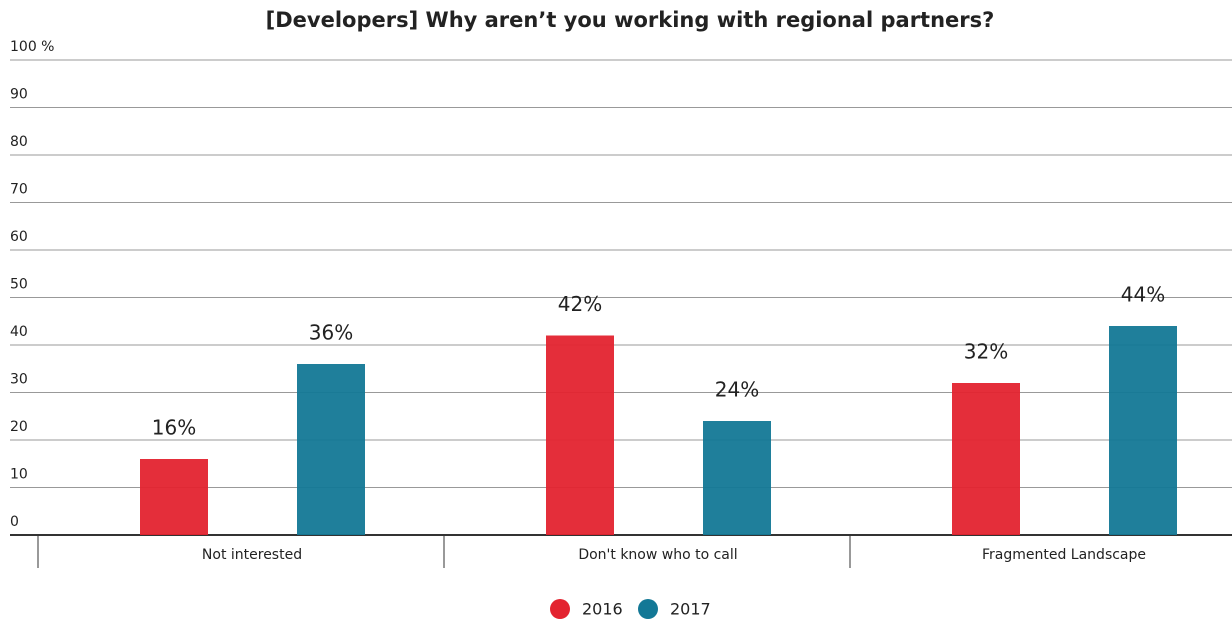  I want to click on y-tick-label: 80, so click(19, 142).